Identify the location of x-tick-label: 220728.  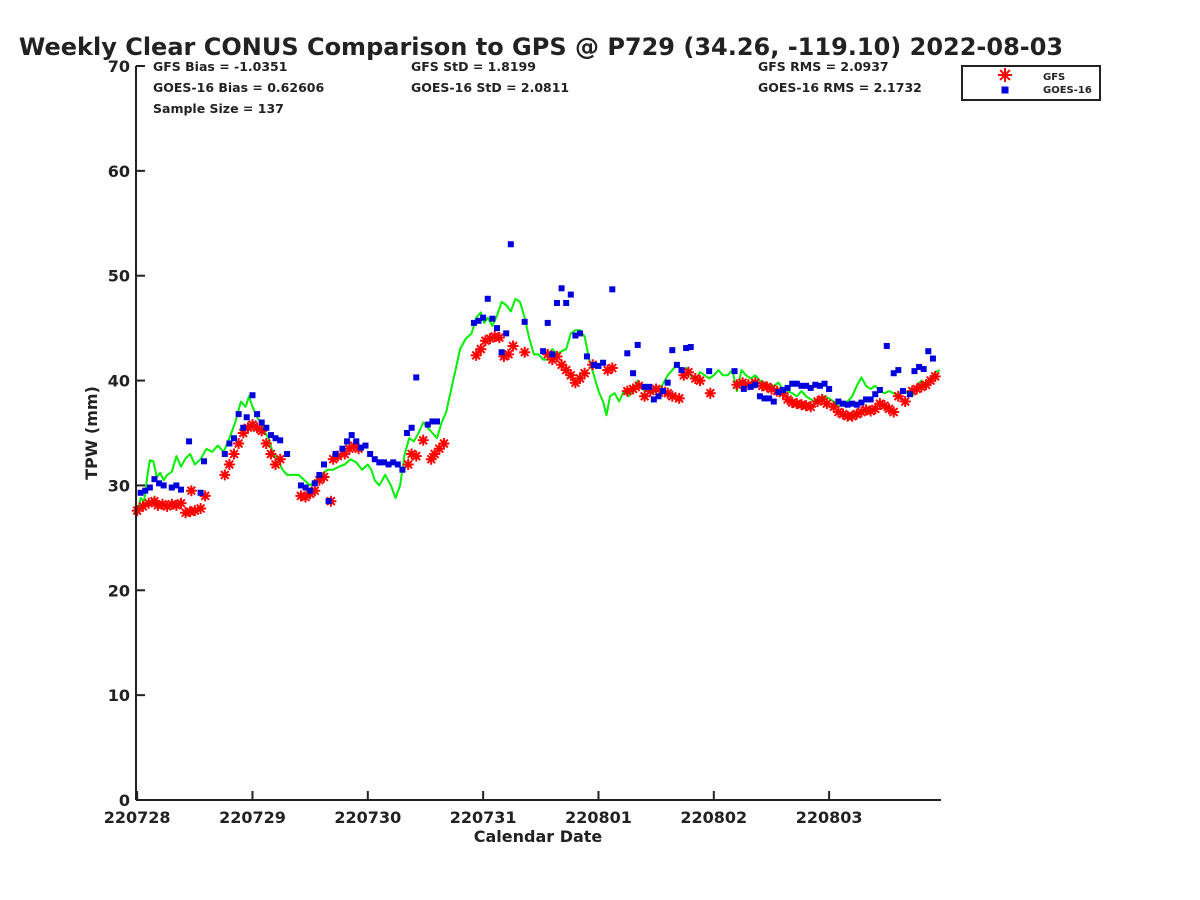
(137, 817).